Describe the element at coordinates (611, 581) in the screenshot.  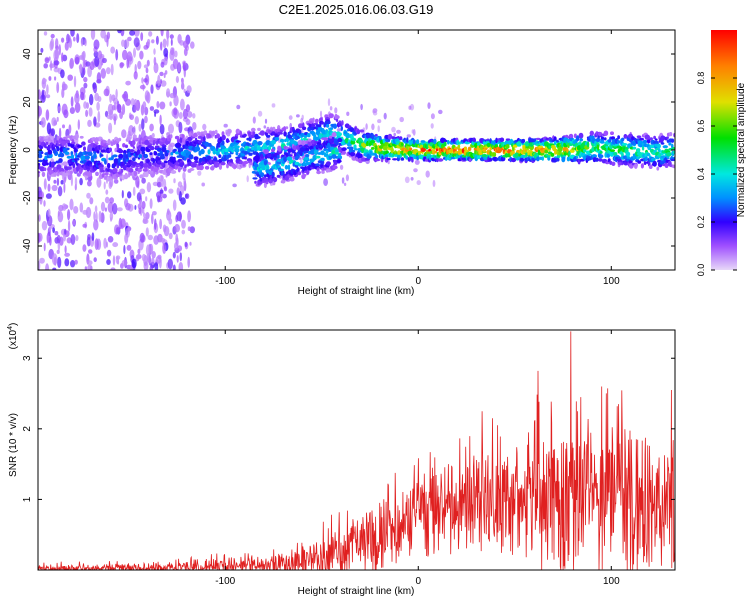
I see `x-tick-label: 100` at that location.